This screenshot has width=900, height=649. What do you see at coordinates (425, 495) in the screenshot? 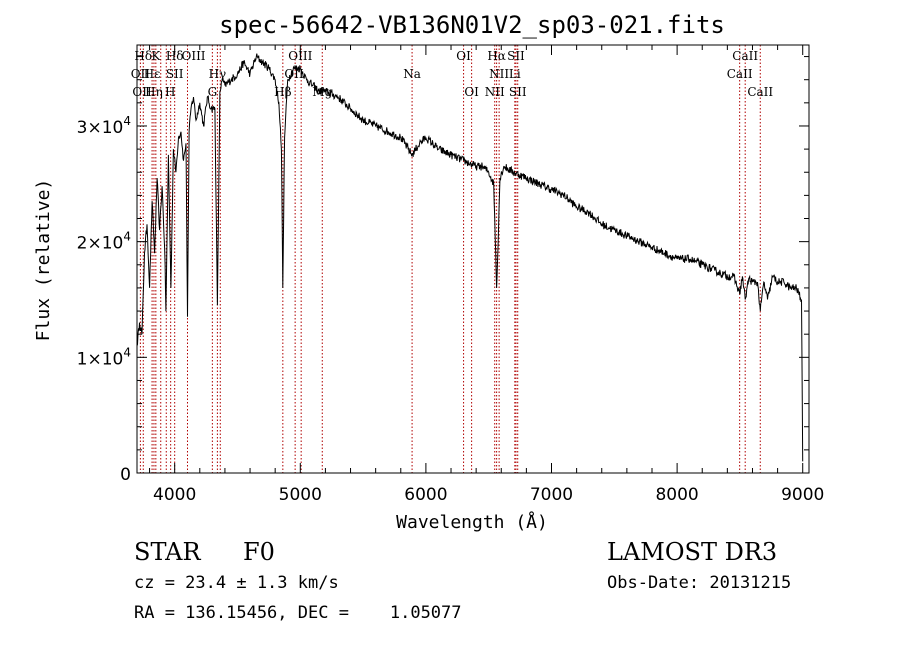
I see `x-tick-label: 6000` at bounding box center [425, 495].